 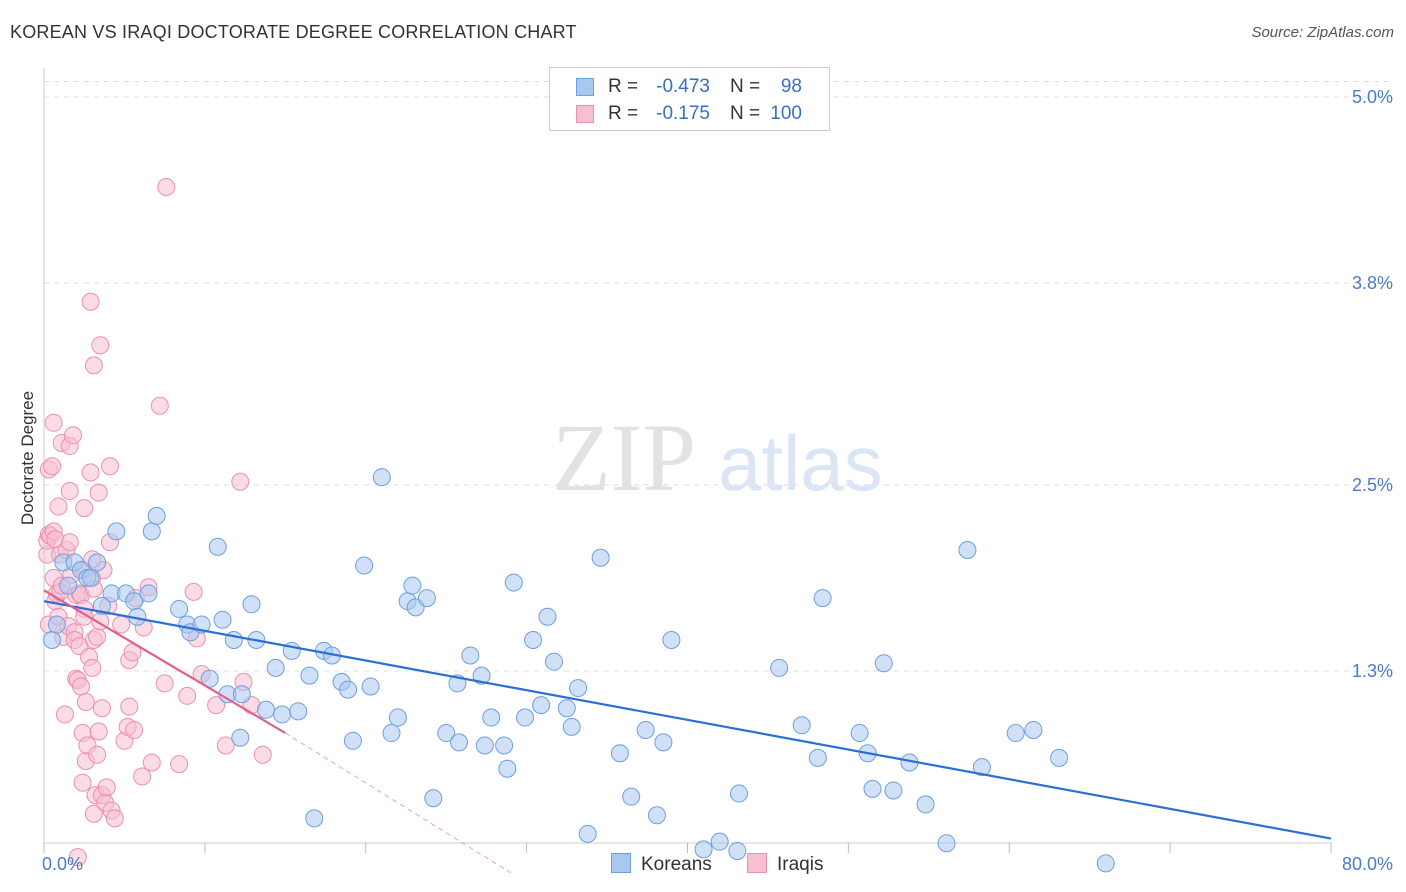 I want to click on legend-r-value: -0.175, so click(x=683, y=113).